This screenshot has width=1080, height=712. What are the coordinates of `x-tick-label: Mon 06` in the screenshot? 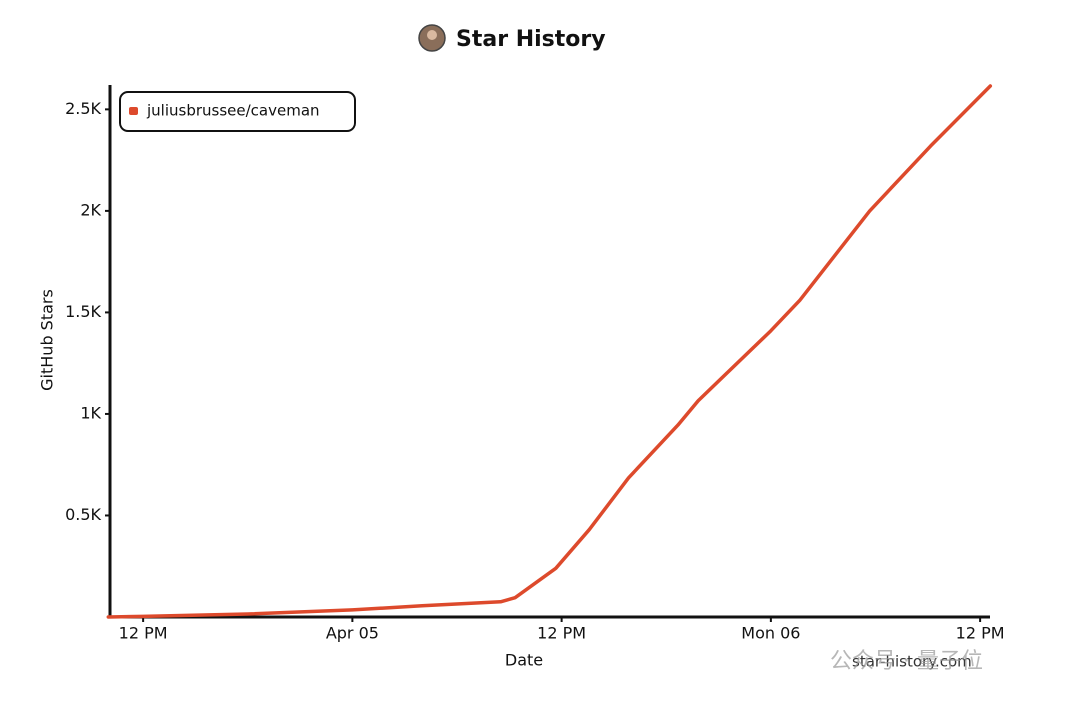 It's located at (770, 633).